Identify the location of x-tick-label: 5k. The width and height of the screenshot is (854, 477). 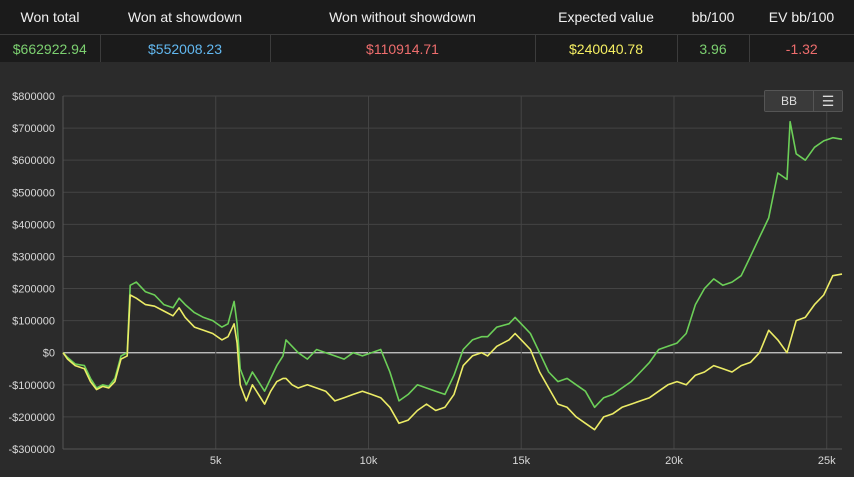
(216, 461).